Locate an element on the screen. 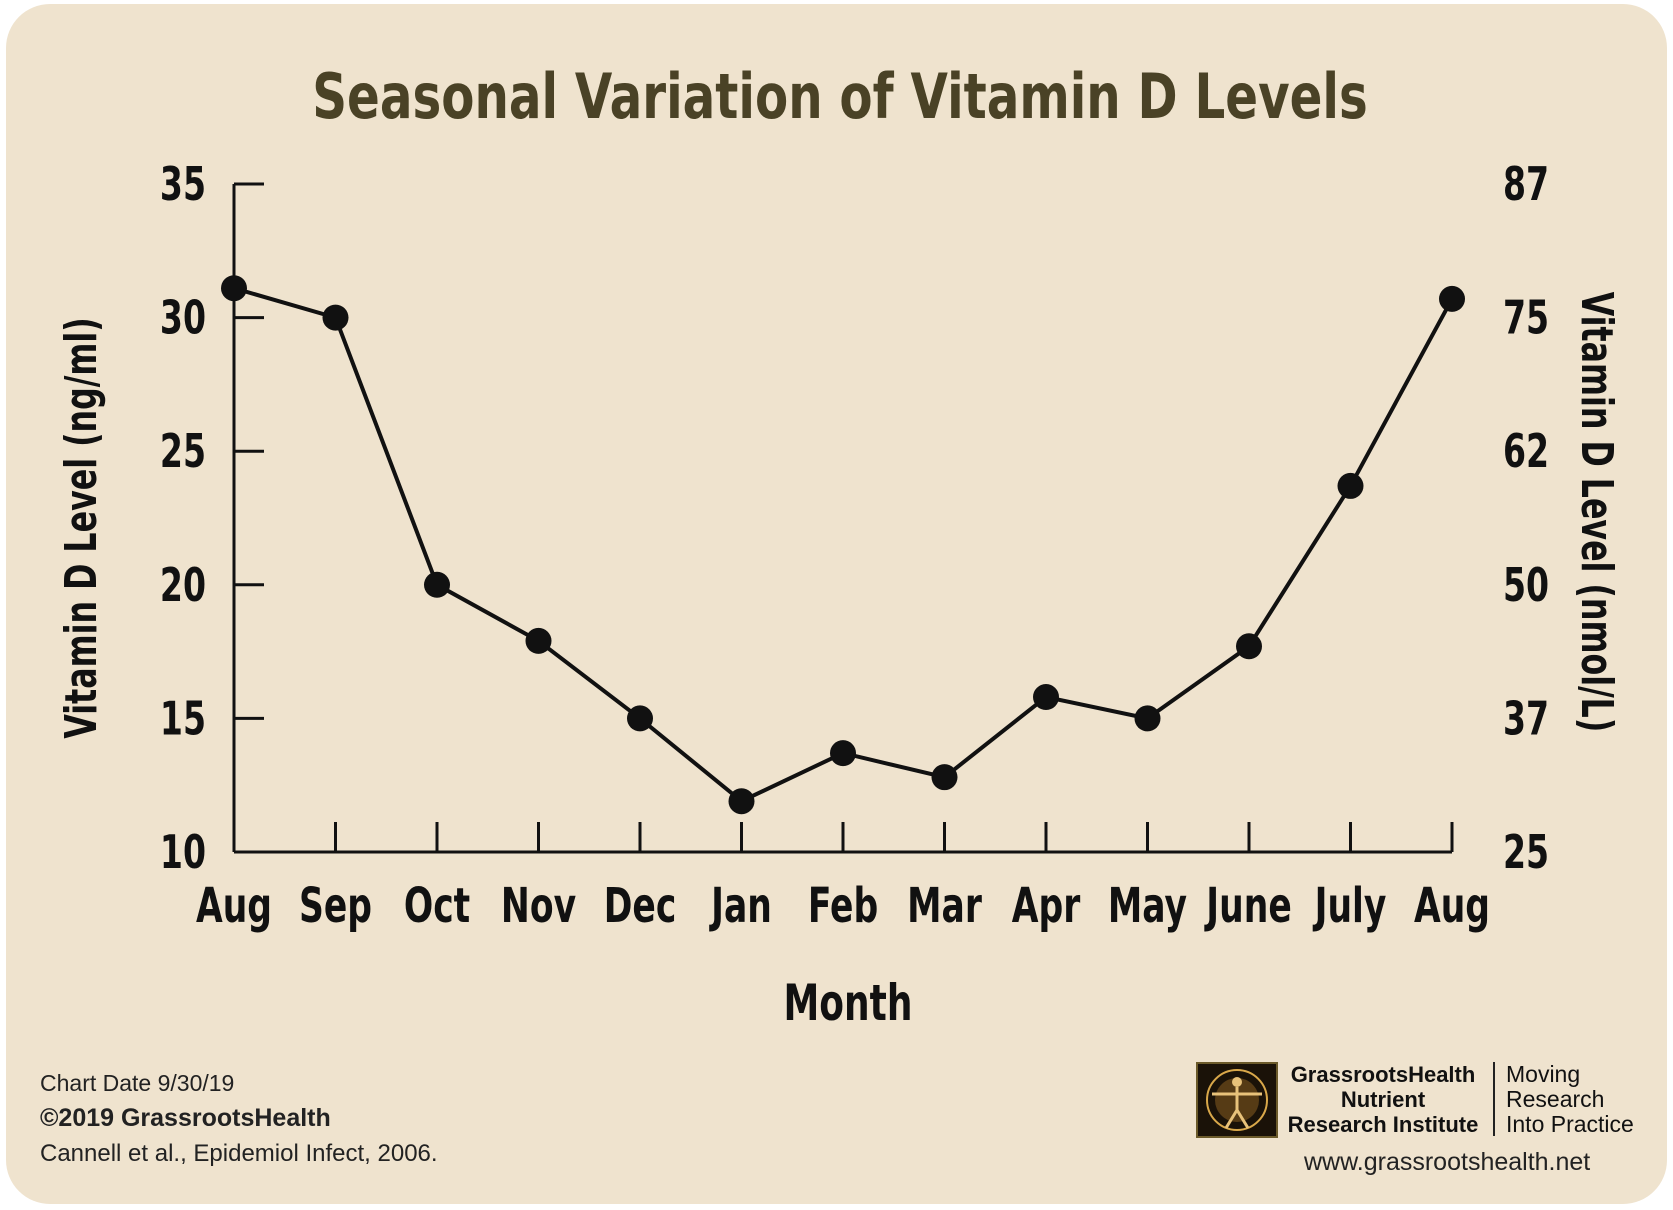 Image resolution: width=1673 pixels, height=1210 pixels. y-tick-label: 25 is located at coordinates (183, 452).